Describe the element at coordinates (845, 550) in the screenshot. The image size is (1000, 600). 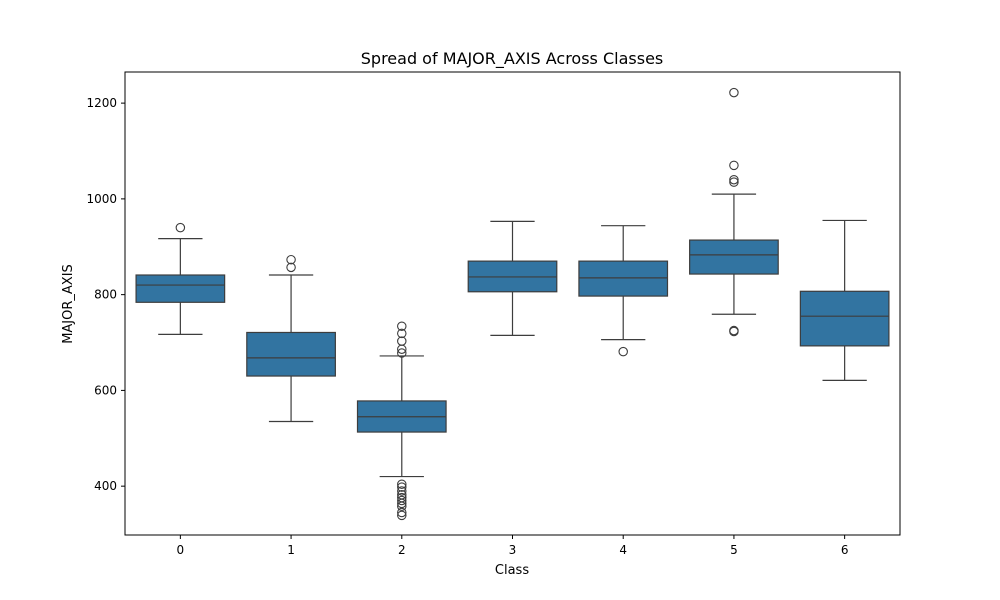
I see `x-tick-label: 6` at that location.